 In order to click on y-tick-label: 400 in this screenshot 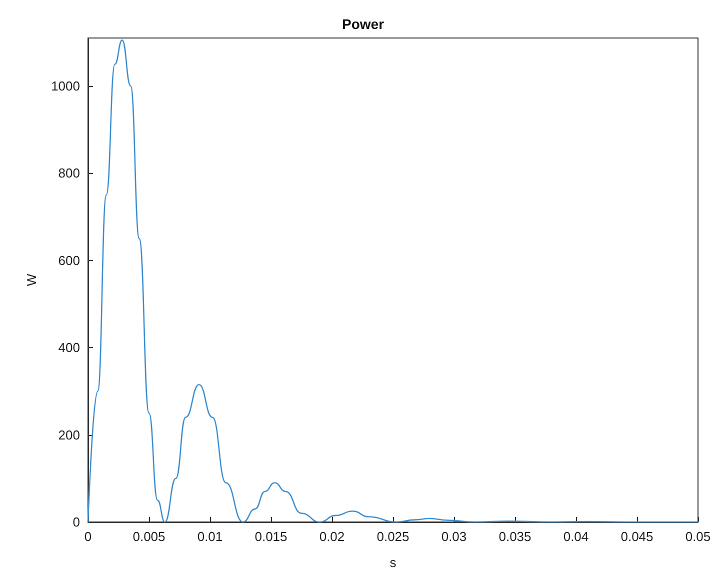, I will do `click(69, 348)`.